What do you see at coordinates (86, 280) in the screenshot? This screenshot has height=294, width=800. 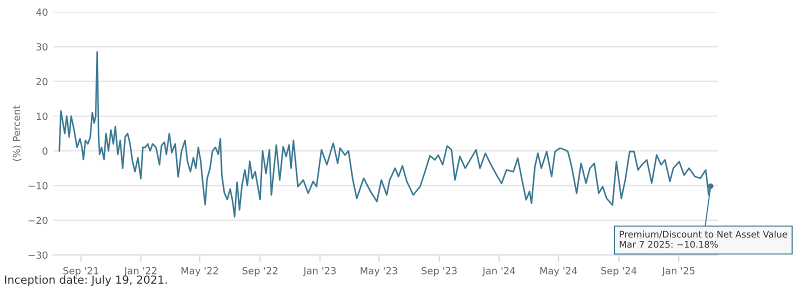 I see `text: Inception date: July 19, 2021.` at bounding box center [86, 280].